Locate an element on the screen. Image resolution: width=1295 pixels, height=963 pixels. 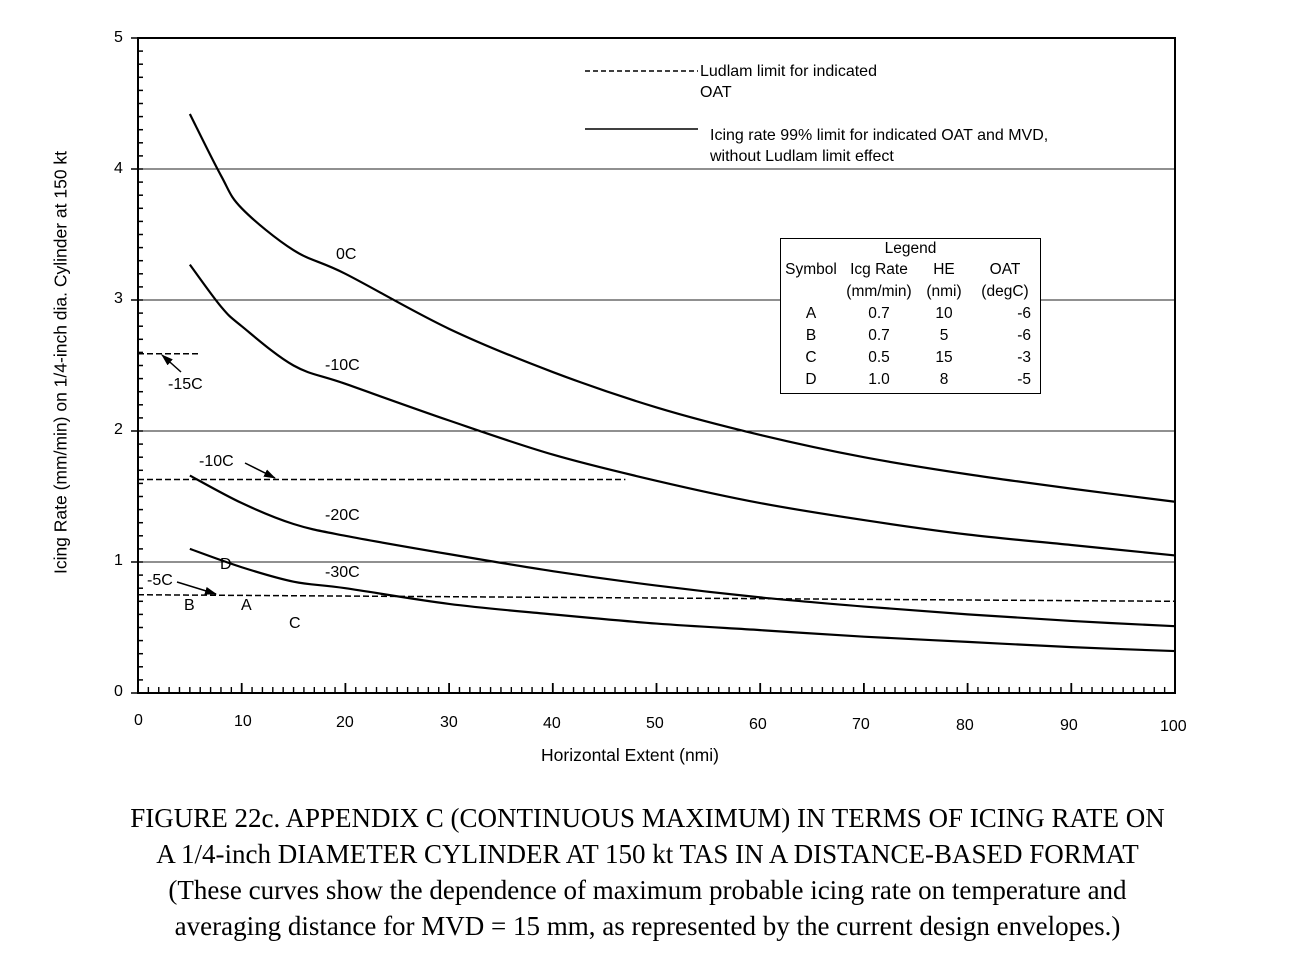
x-tick-label: 80 is located at coordinates (965, 725).